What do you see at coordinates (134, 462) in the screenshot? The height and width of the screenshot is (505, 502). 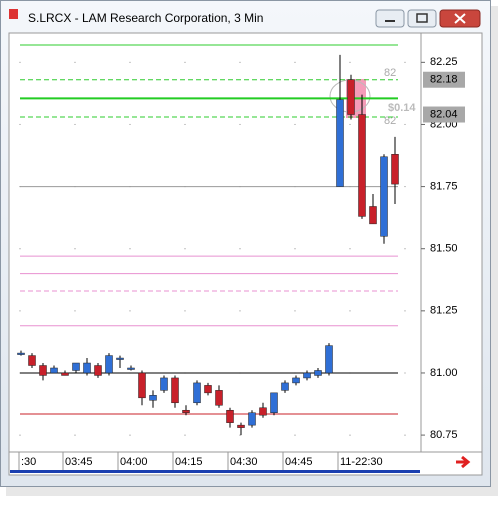 I see `x-tick-label: 04:00` at bounding box center [134, 462].